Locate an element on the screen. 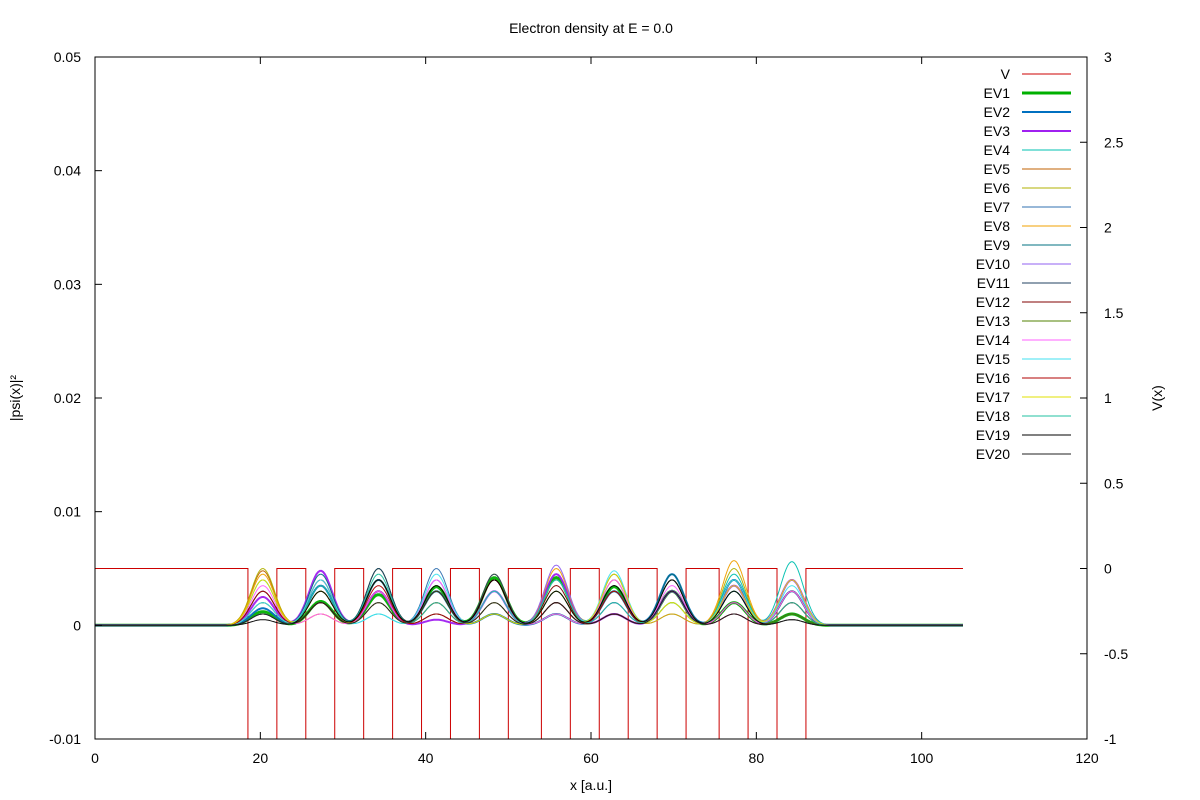  series-line-ev4 is located at coordinates (529, 593).